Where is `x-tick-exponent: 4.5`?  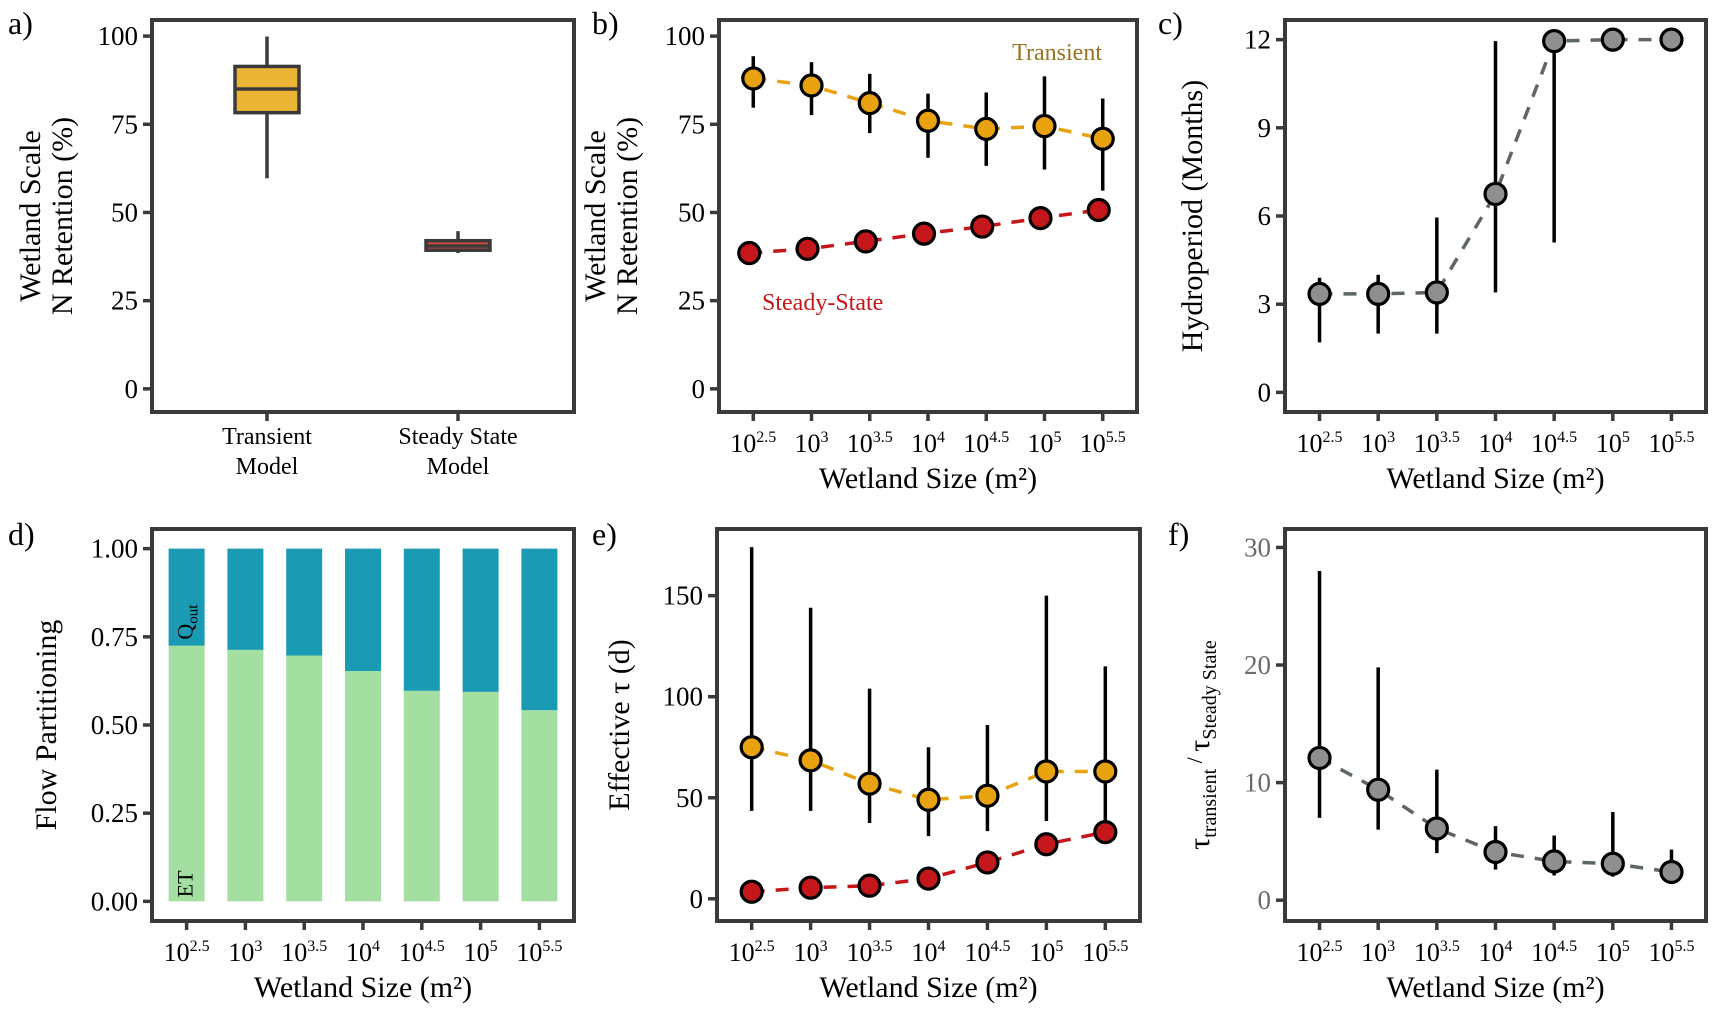 x-tick-exponent: 4.5 is located at coordinates (999, 437).